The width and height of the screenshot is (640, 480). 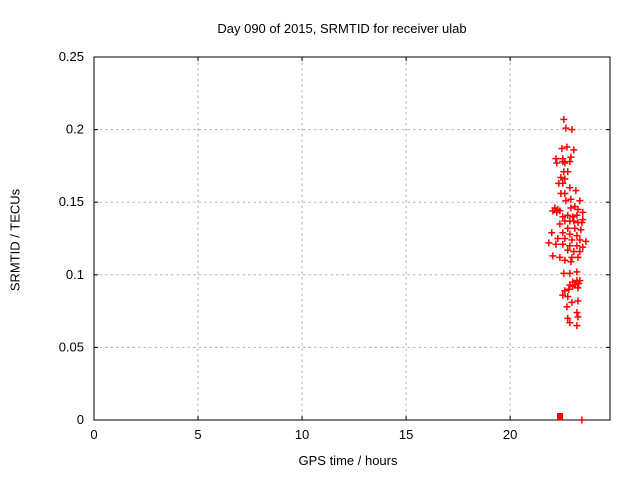 I want to click on x-tick-label: 0, so click(x=93, y=434).